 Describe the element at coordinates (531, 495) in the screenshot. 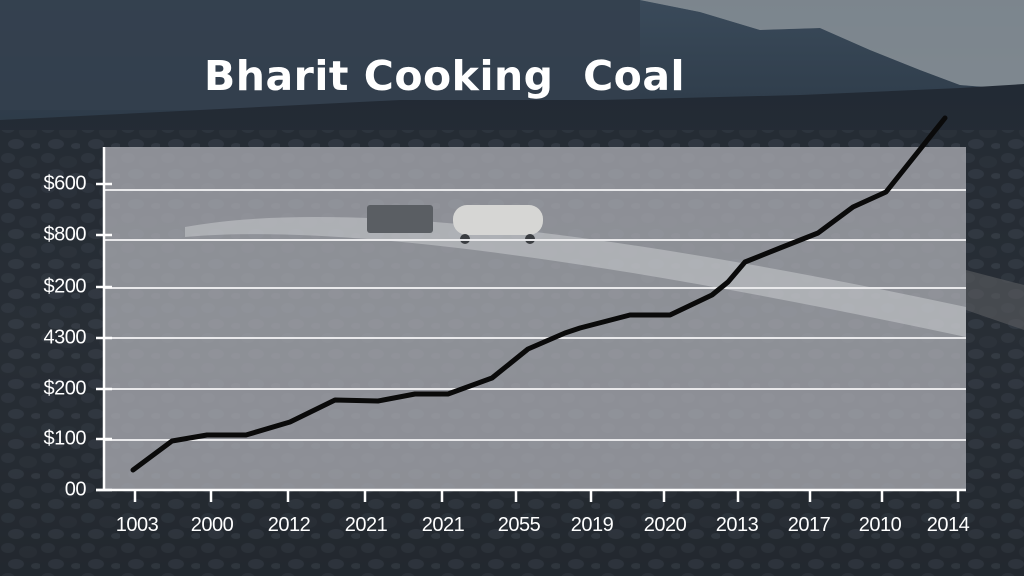

I see `x-axis` at that location.